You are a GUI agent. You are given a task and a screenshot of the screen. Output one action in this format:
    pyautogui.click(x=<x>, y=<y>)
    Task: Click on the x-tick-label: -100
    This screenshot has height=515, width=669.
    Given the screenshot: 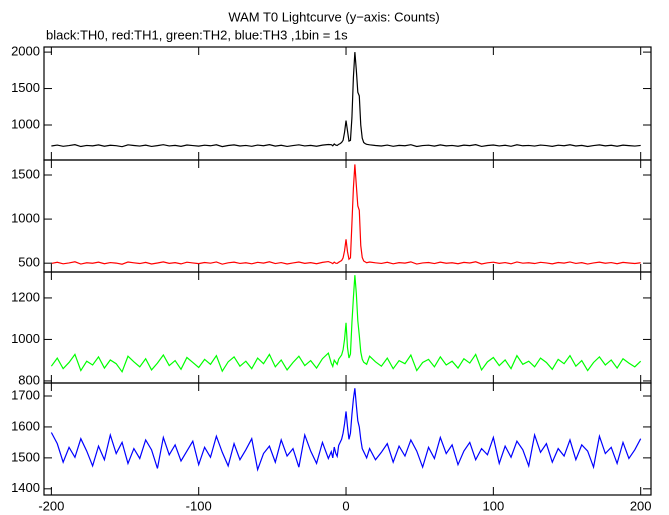 What is the action you would take?
    pyautogui.click(x=199, y=505)
    